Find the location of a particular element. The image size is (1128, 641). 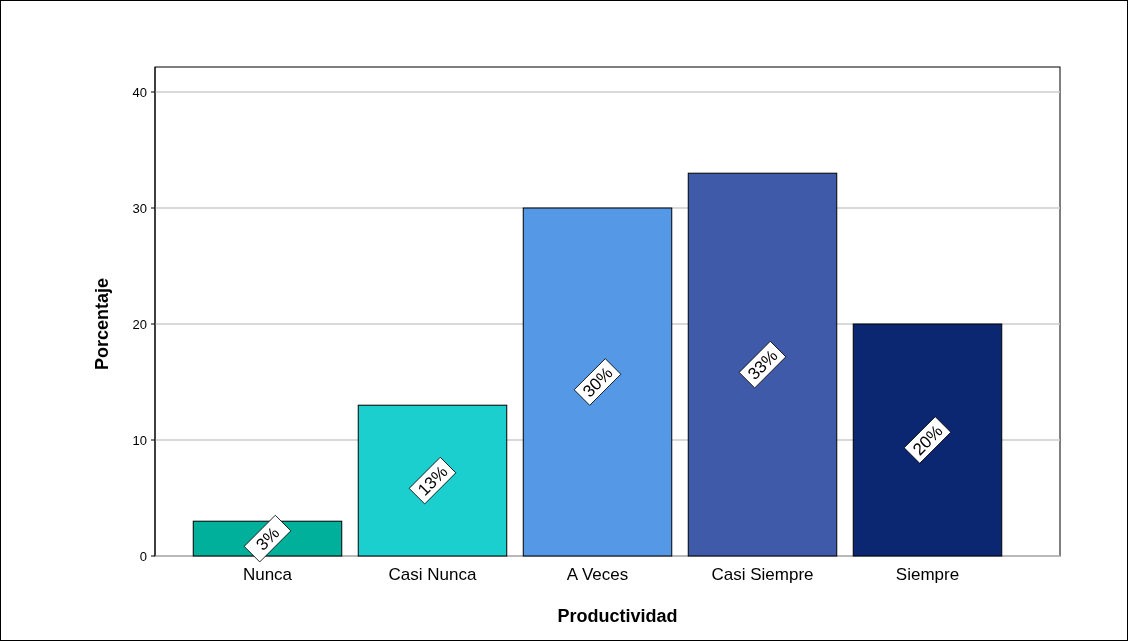

x-axis-title: Productividad is located at coordinates (617, 616).